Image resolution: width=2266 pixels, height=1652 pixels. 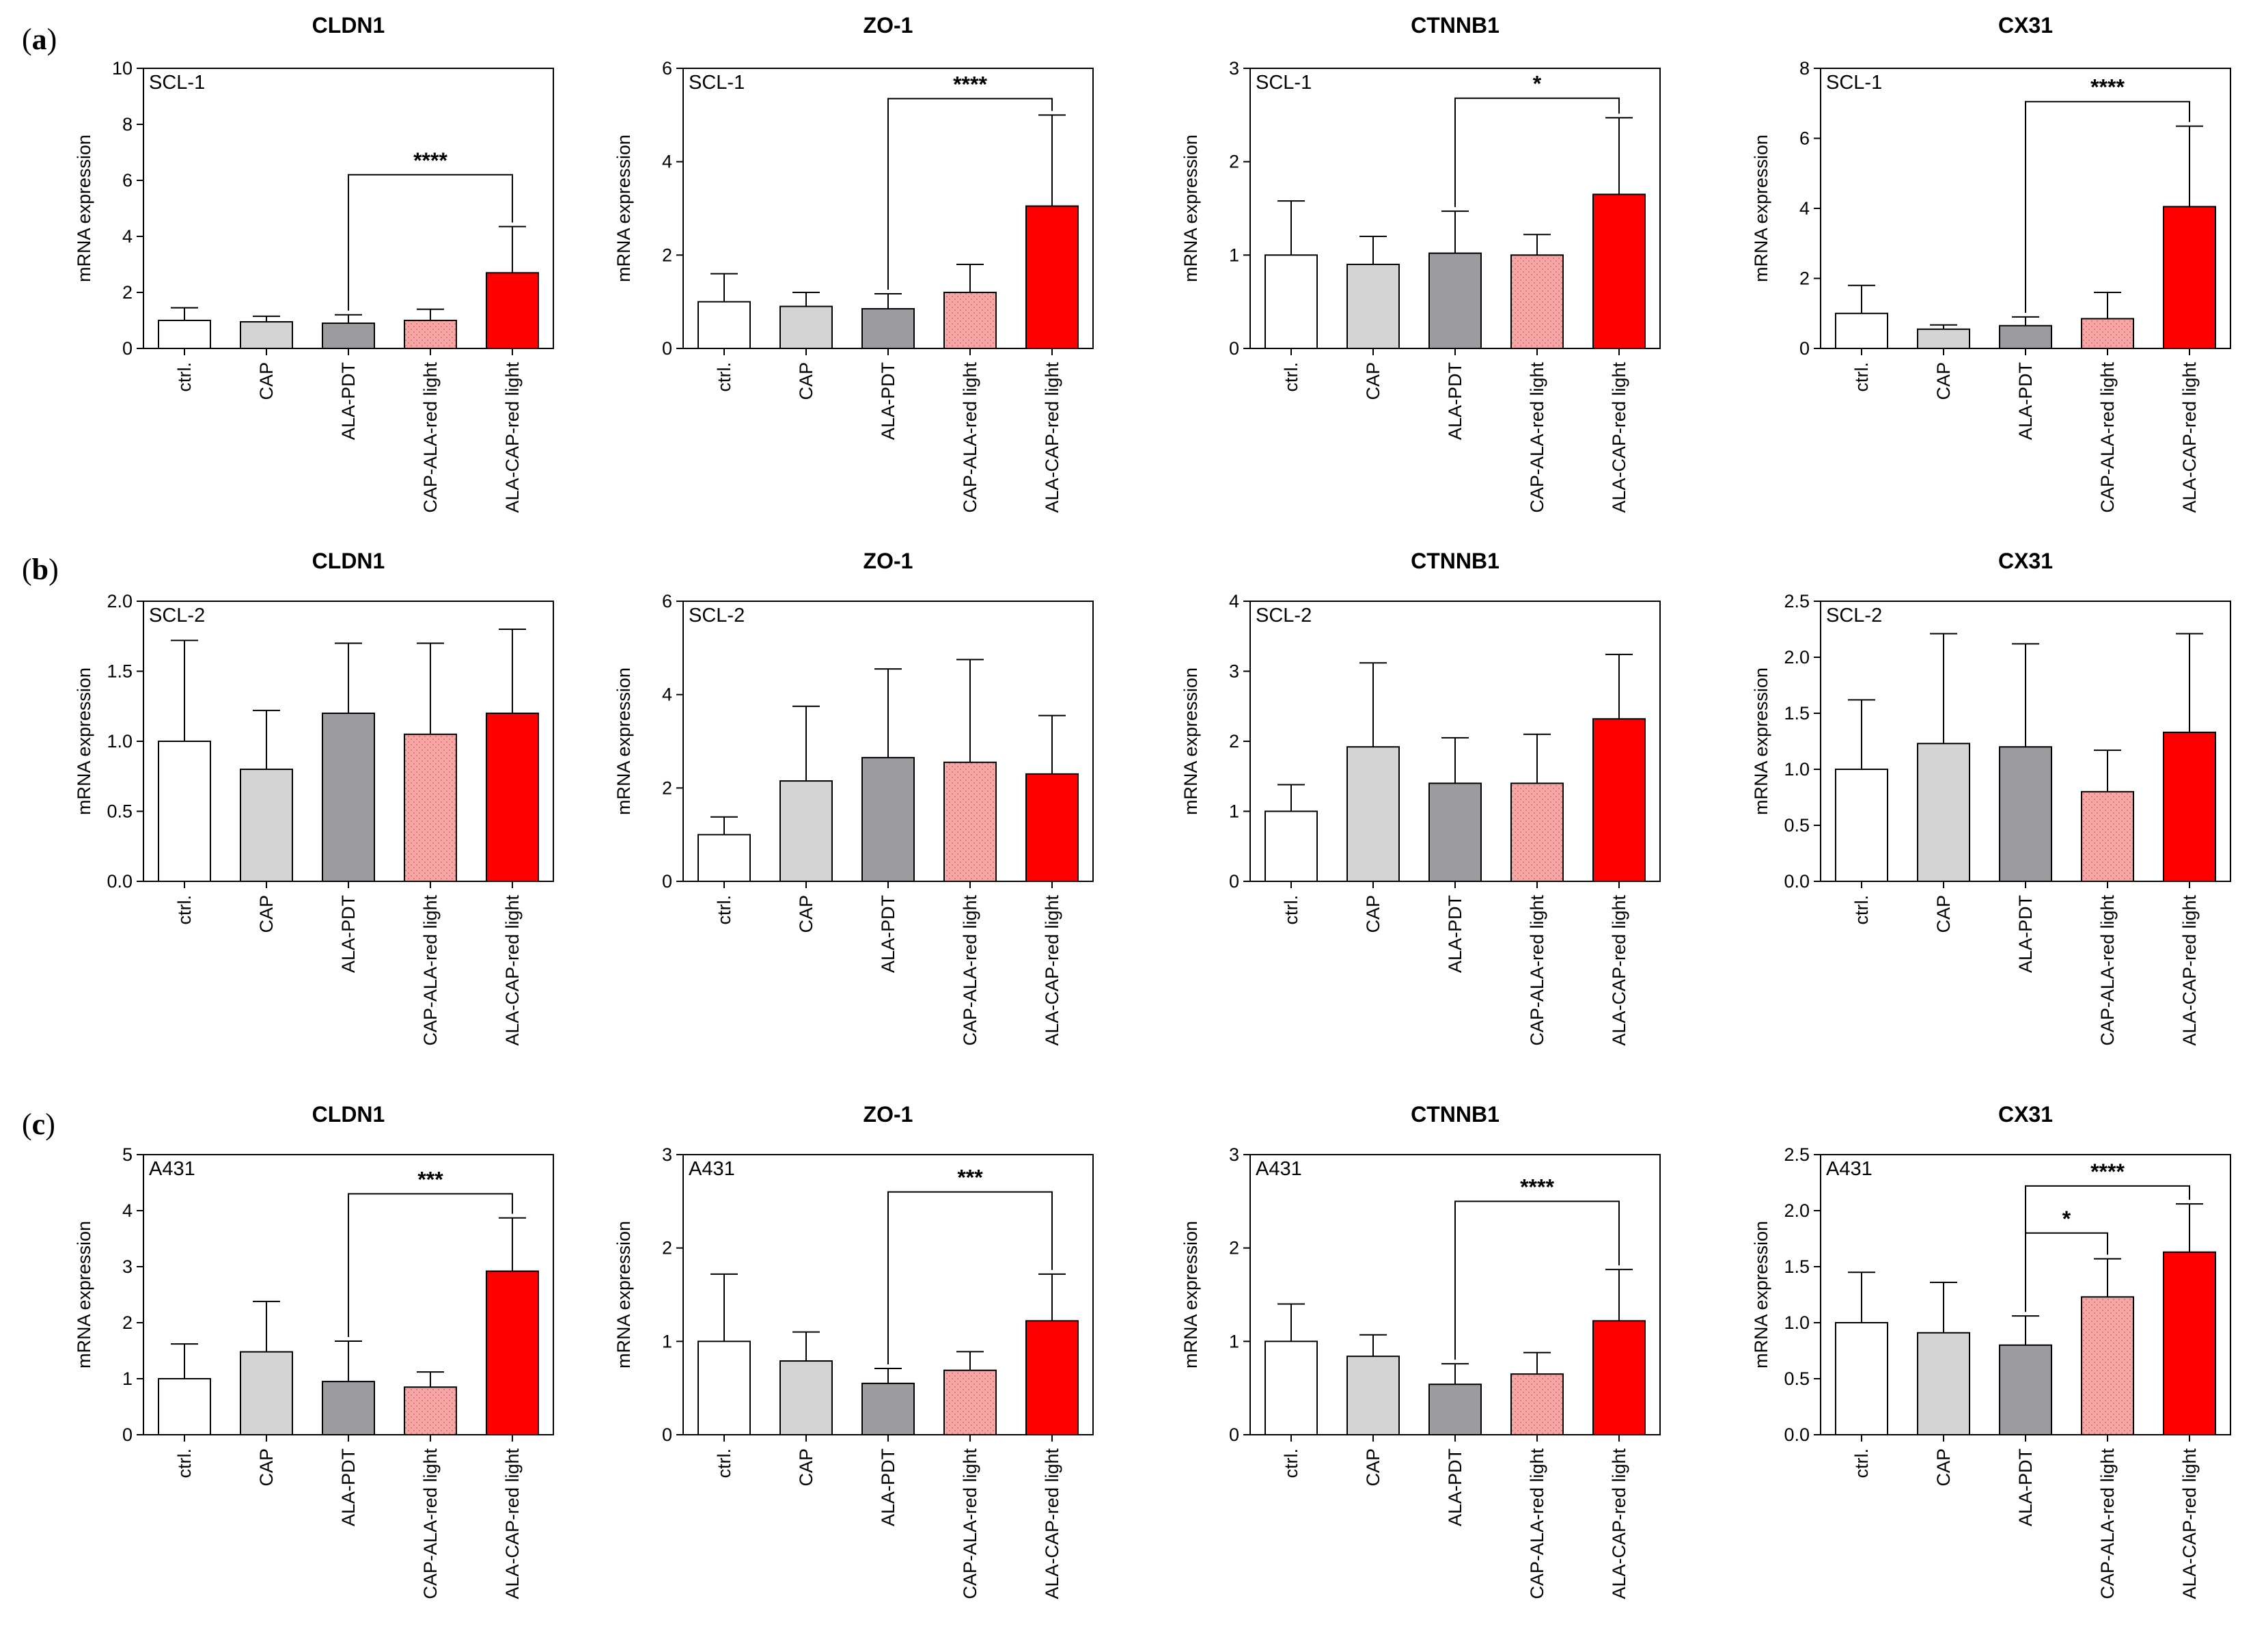 I want to click on chart-11-category-label: ALA-CAP-red light, so click(x=1619, y=1523).